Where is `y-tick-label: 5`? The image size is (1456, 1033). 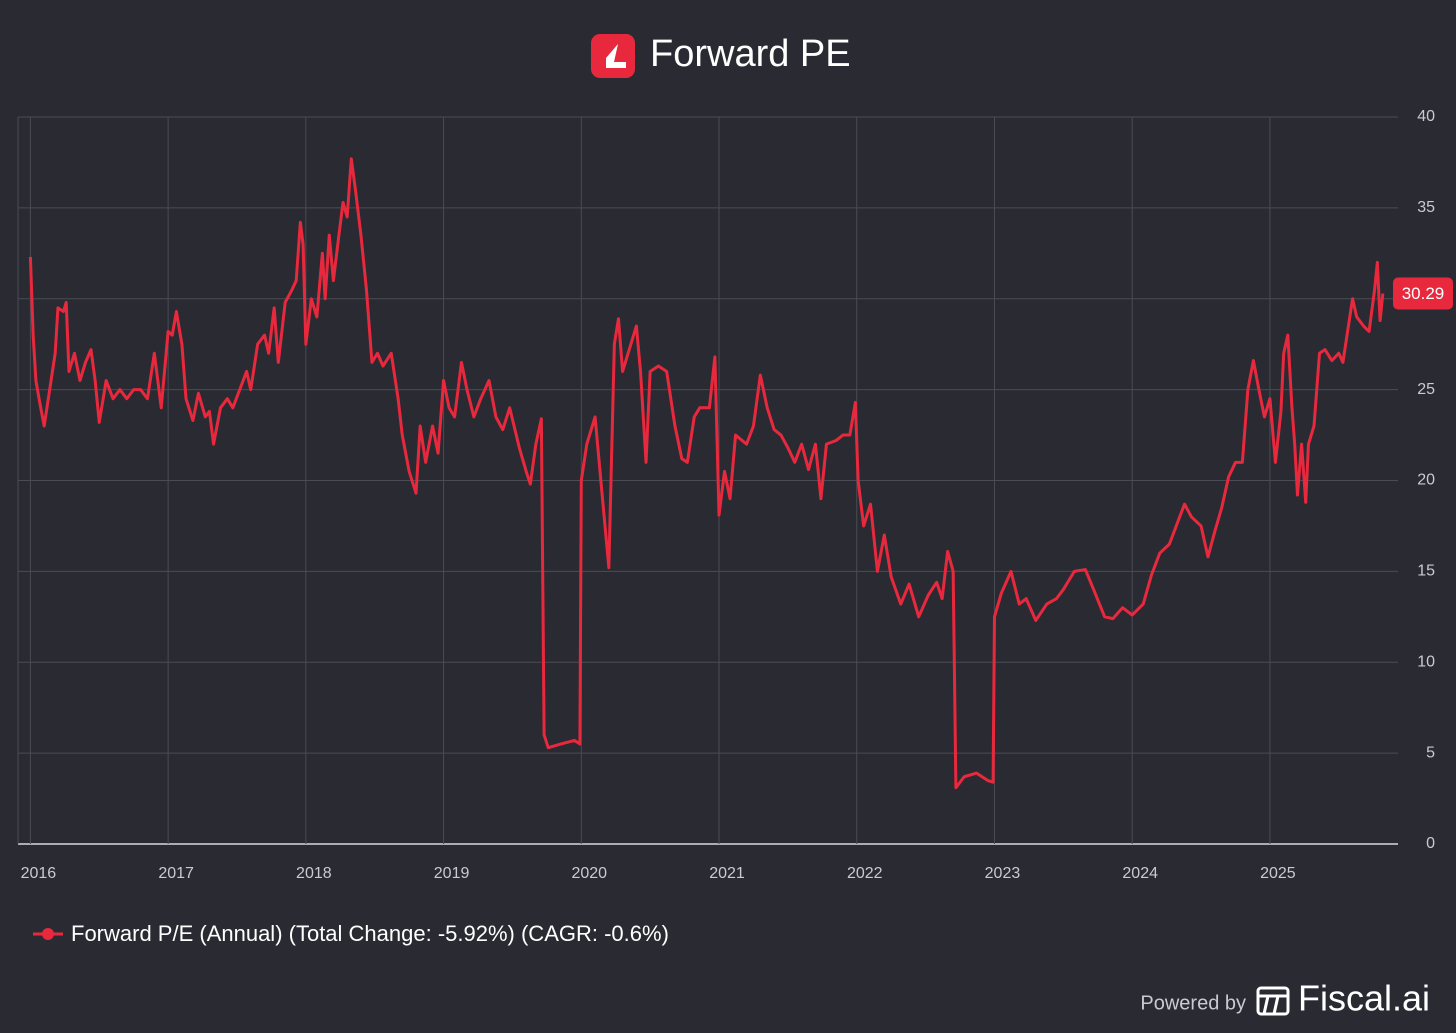 y-tick-label: 5 is located at coordinates (1430, 752).